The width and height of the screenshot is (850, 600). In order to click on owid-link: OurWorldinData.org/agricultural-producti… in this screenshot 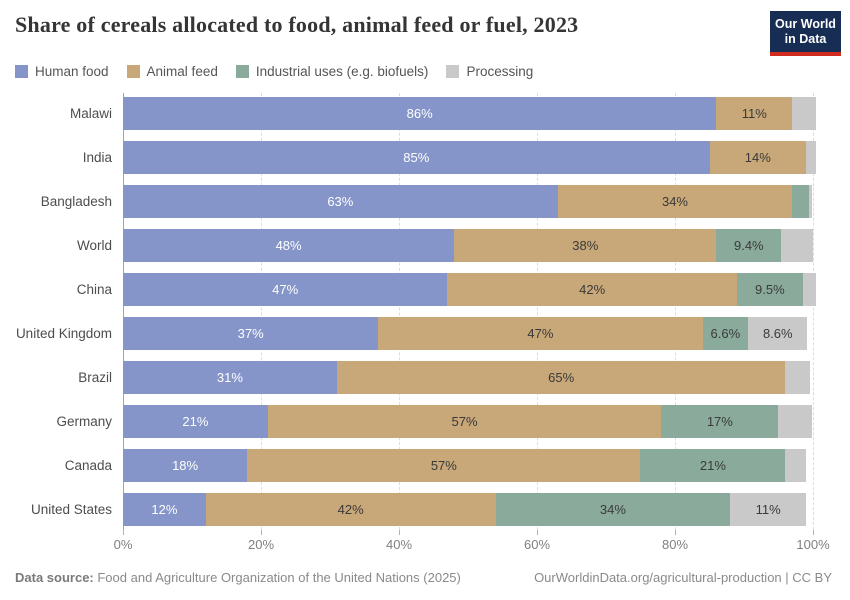, I will do `click(683, 577)`.